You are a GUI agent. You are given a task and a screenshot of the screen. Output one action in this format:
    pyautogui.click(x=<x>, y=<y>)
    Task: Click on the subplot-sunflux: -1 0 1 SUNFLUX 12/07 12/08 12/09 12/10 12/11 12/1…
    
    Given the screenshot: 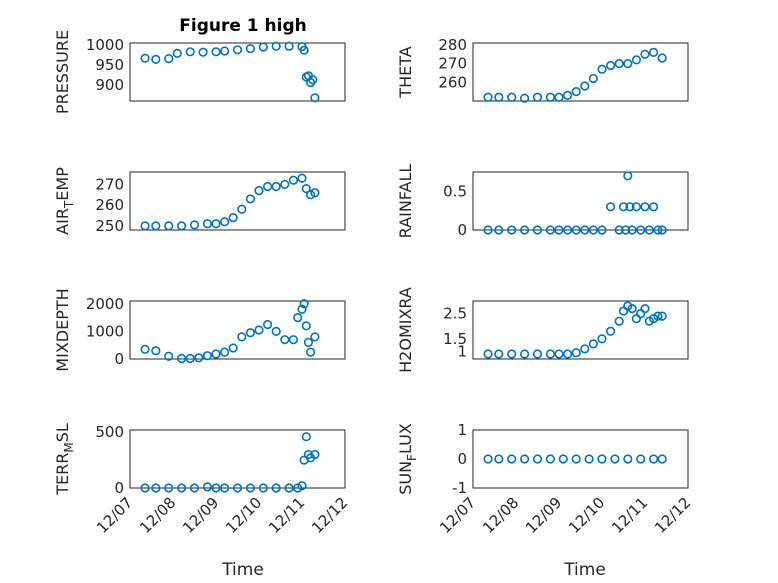 What is the action you would take?
    pyautogui.click(x=545, y=479)
    